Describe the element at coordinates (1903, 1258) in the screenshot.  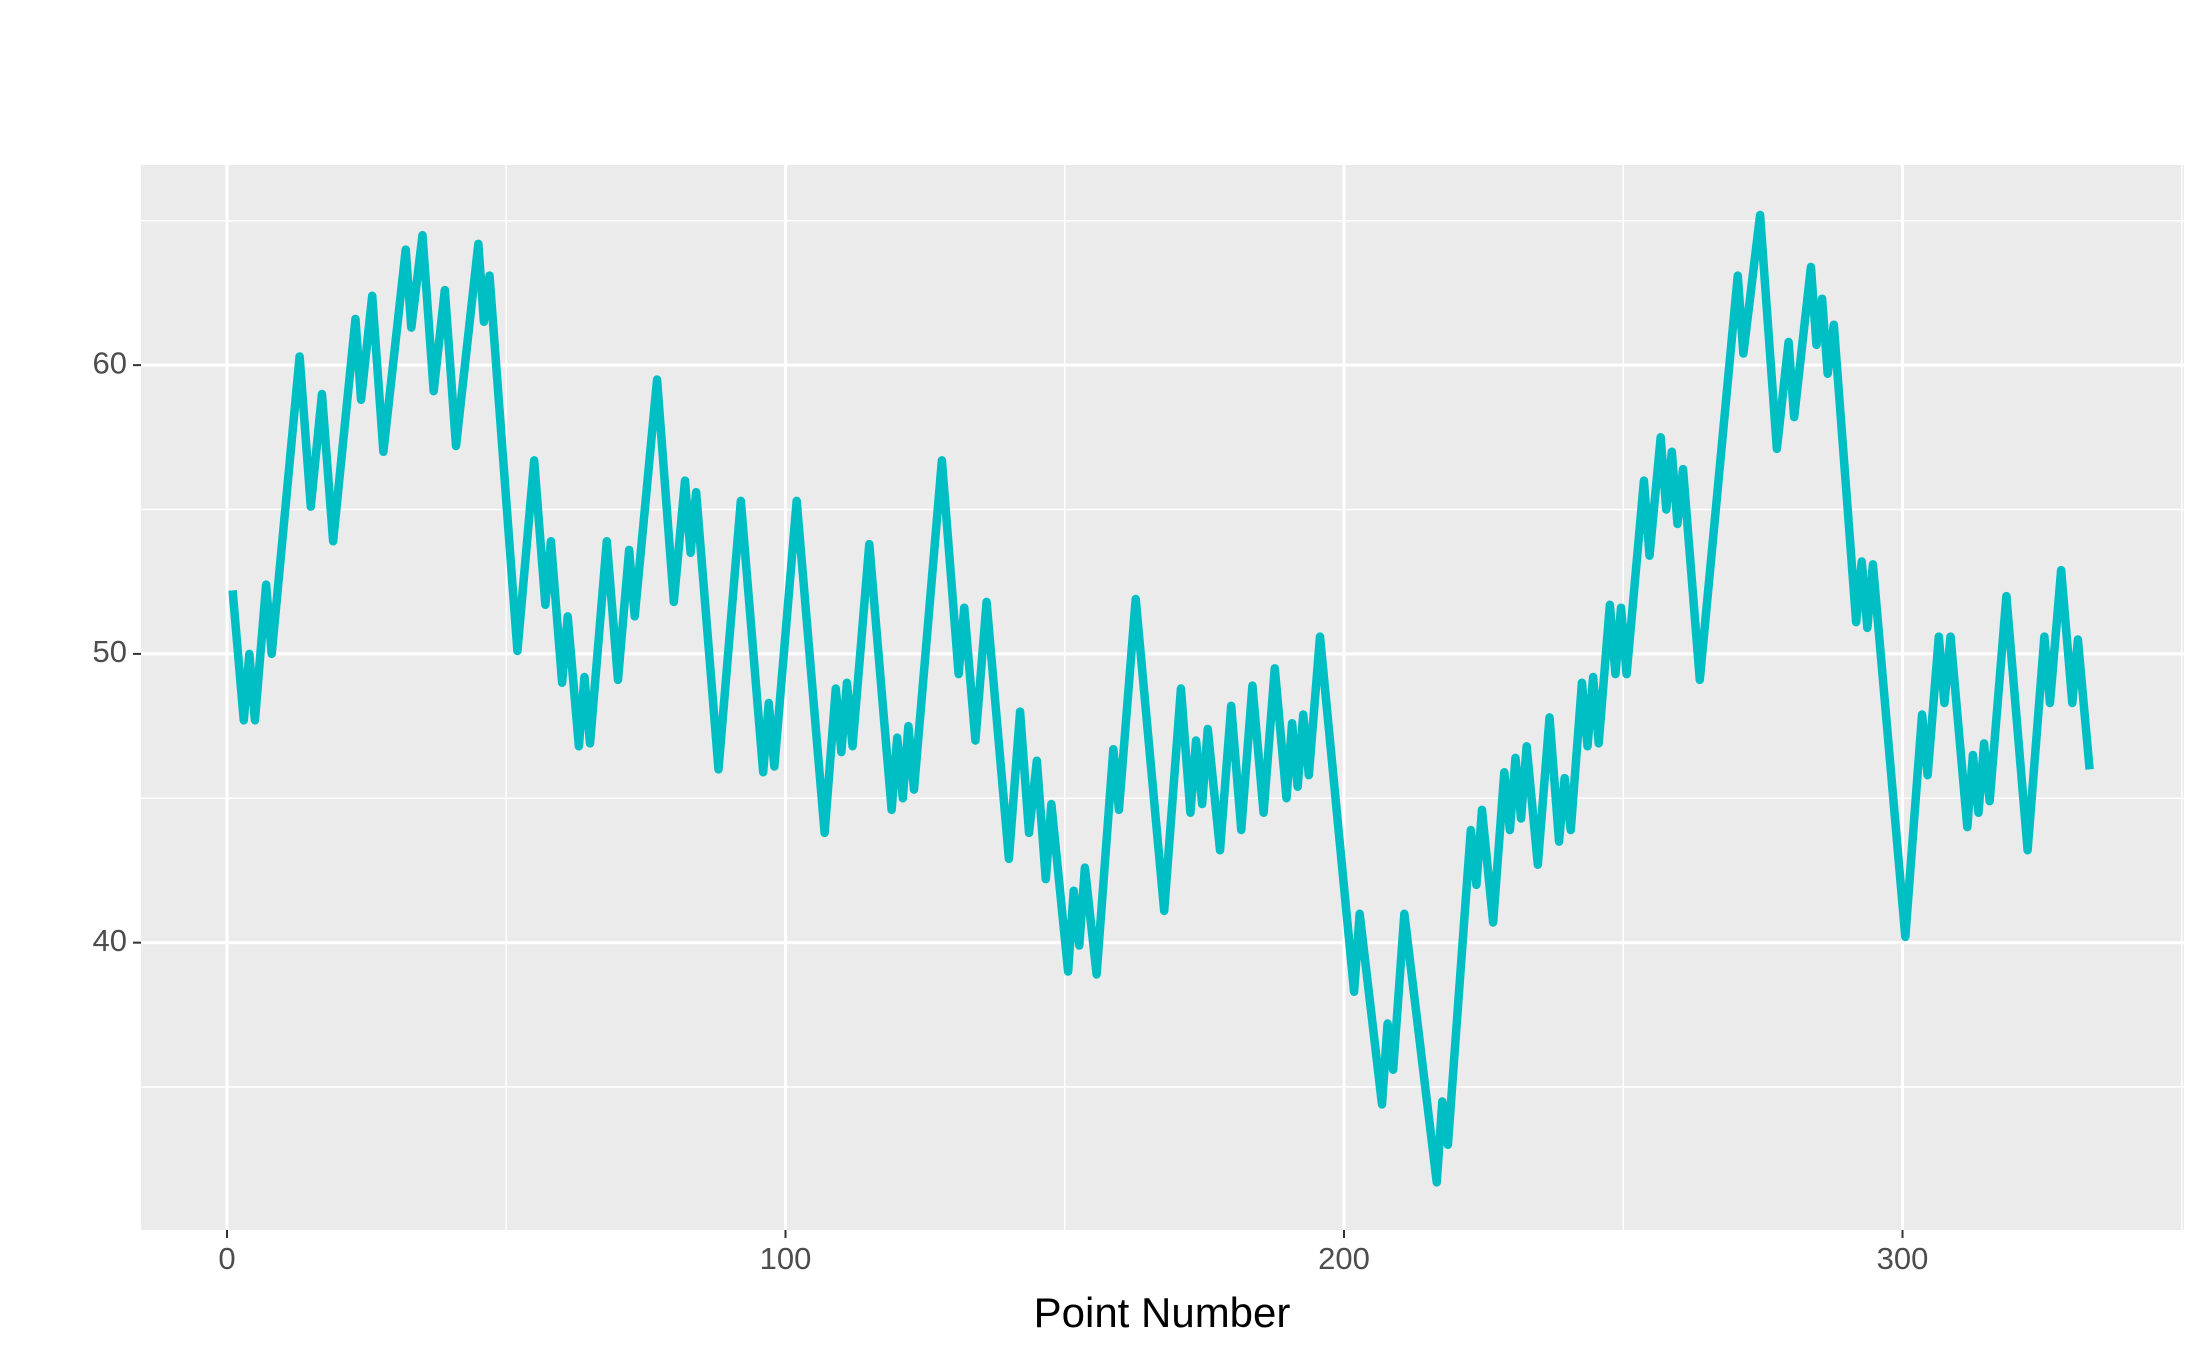
I see `x-tick-label: 300` at that location.